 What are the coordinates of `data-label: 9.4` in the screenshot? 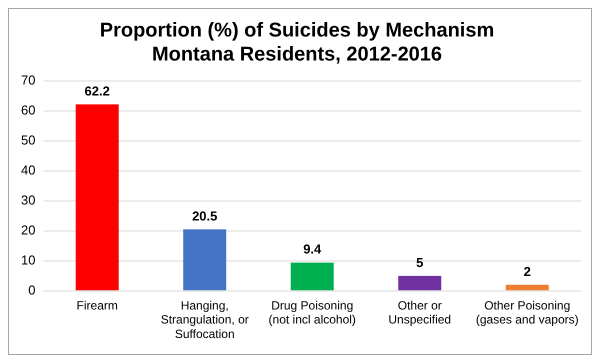 It's located at (312, 249).